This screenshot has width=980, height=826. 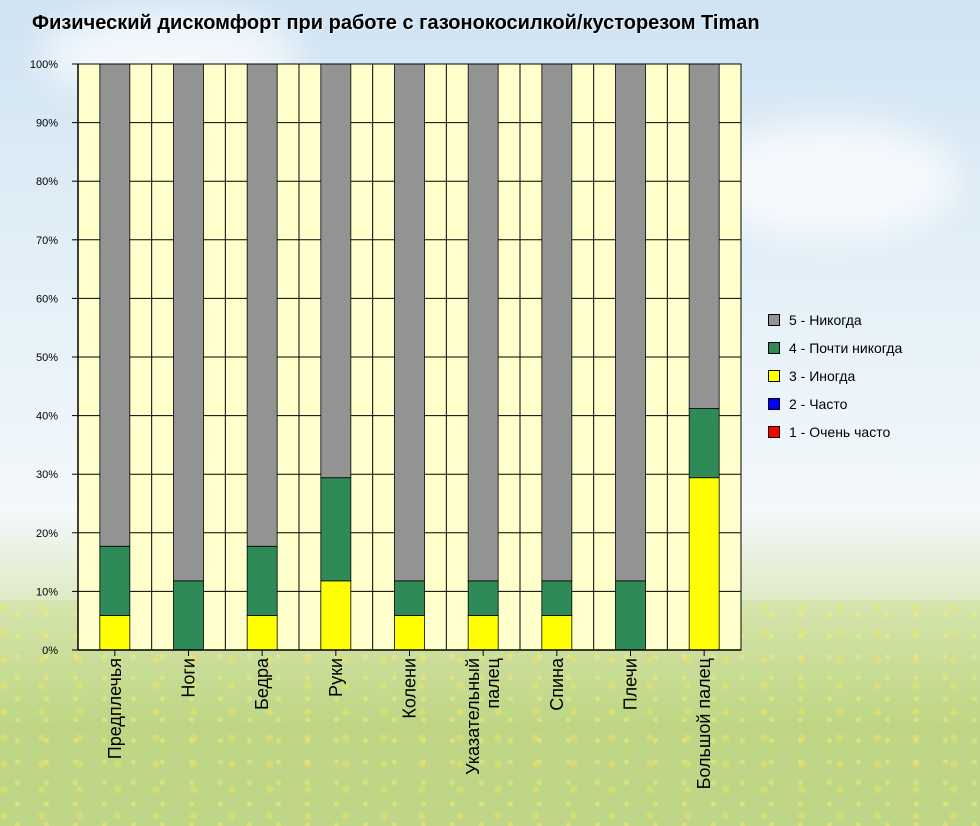 I want to click on y-tick-label: 60%, so click(x=47, y=299).